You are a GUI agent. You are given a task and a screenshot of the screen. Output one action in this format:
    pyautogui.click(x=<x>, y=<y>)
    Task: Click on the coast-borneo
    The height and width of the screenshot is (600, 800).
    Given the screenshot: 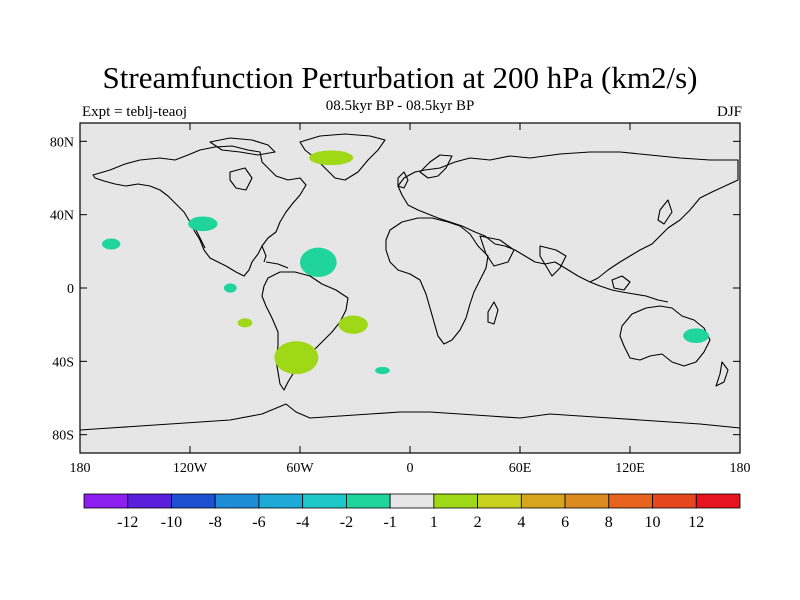 What is the action you would take?
    pyautogui.click(x=621, y=283)
    